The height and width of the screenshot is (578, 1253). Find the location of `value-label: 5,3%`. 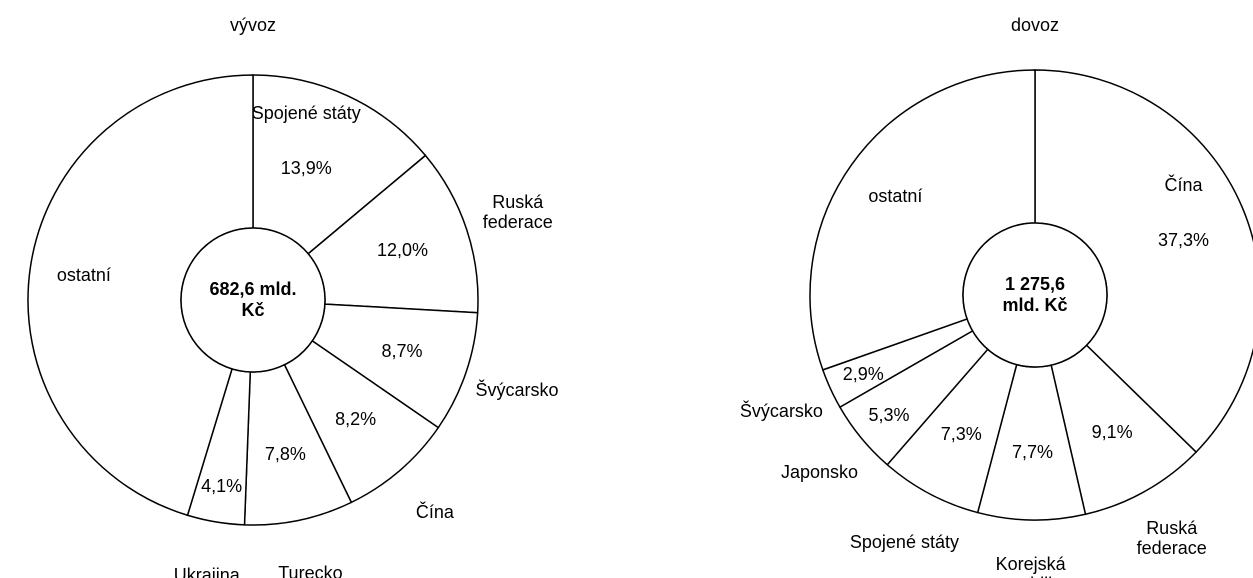

value-label: 5,3% is located at coordinates (889, 415).